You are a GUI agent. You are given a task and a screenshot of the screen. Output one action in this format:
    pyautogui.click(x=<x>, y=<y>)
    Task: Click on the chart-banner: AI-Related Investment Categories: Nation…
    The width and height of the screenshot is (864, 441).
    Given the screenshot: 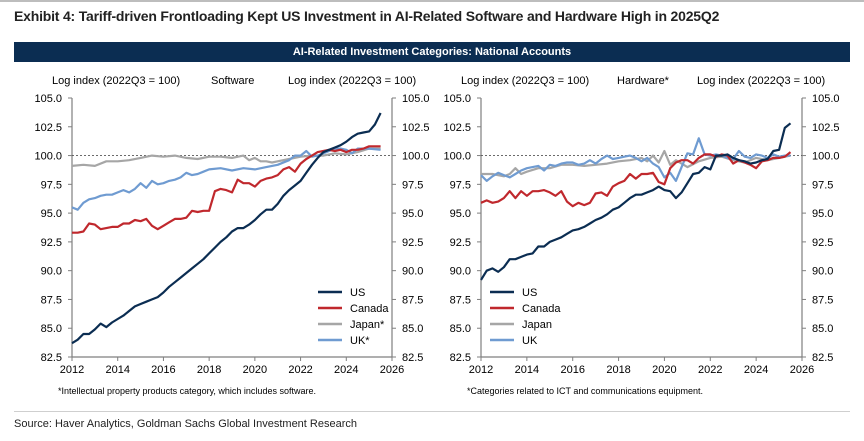 What is the action you would take?
    pyautogui.click(x=432, y=52)
    